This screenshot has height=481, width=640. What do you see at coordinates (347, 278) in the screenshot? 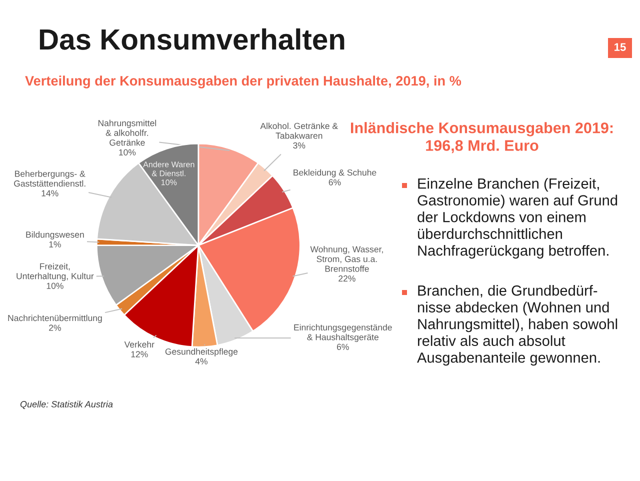
I see `data-label: 22%` at bounding box center [347, 278].